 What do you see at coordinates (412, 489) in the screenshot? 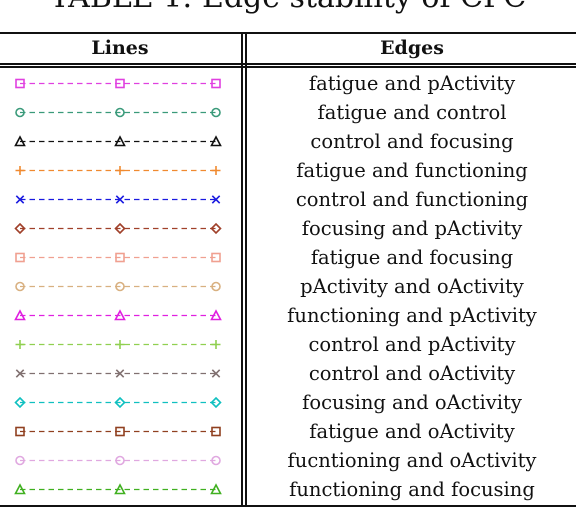
I see `edge-label: functioning and focusing` at bounding box center [412, 489].